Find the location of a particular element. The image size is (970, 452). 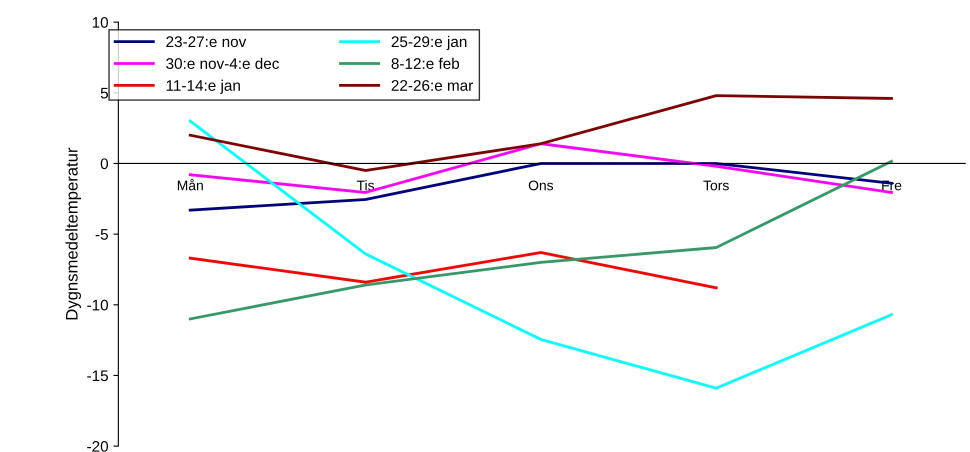

legend-label: 11-14:e jan is located at coordinates (203, 87).